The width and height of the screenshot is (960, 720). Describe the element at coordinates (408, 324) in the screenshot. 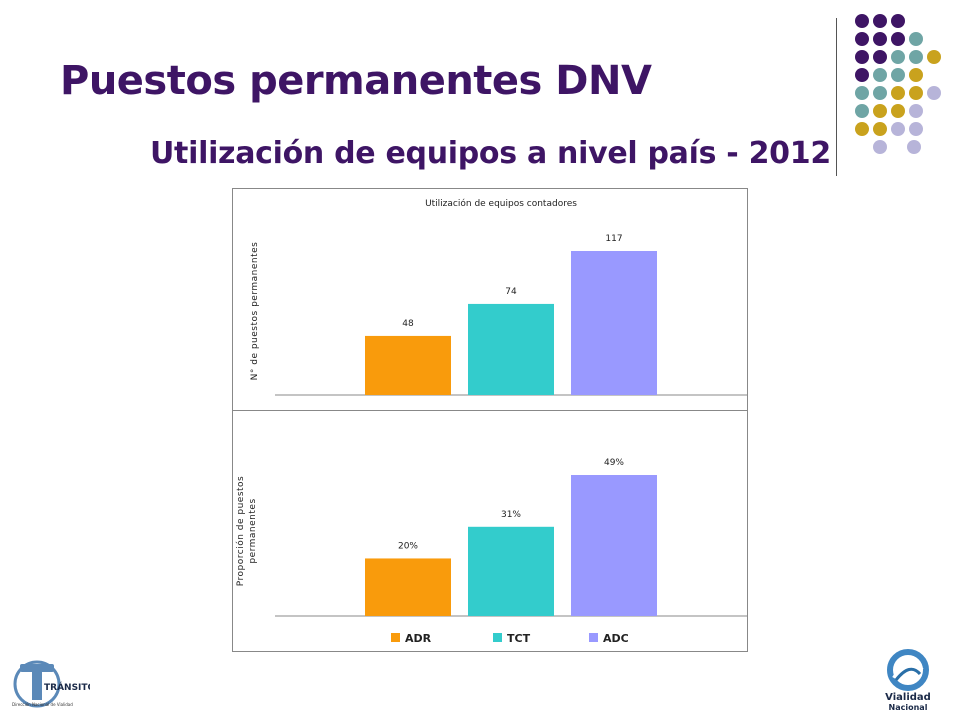

I see `data-label-adr: 48` at that location.